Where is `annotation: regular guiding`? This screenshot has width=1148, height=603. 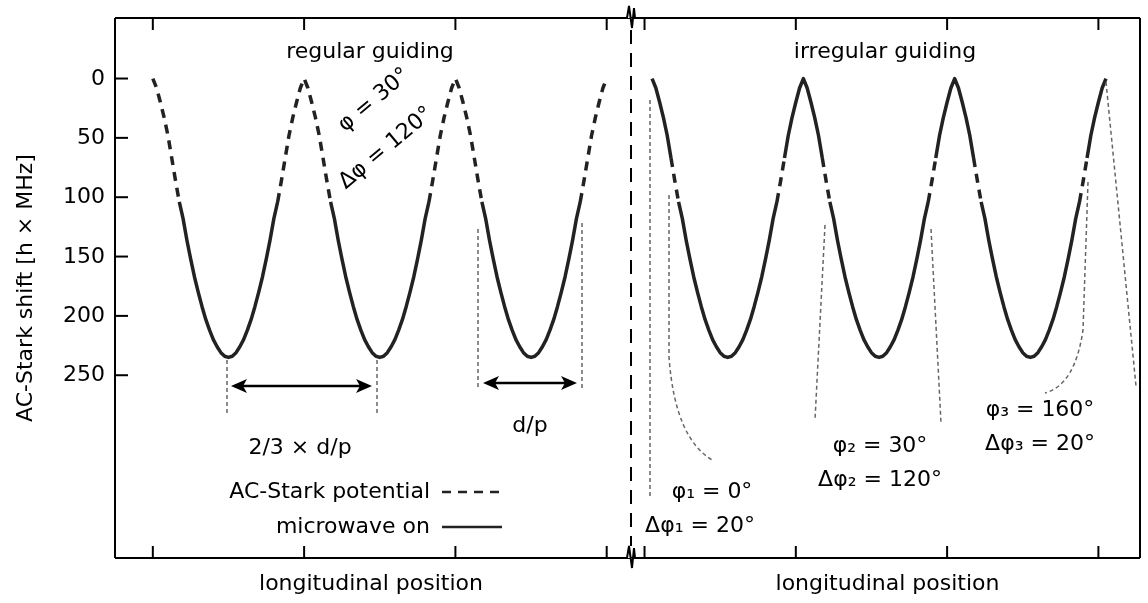 annotation: regular guiding is located at coordinates (370, 50).